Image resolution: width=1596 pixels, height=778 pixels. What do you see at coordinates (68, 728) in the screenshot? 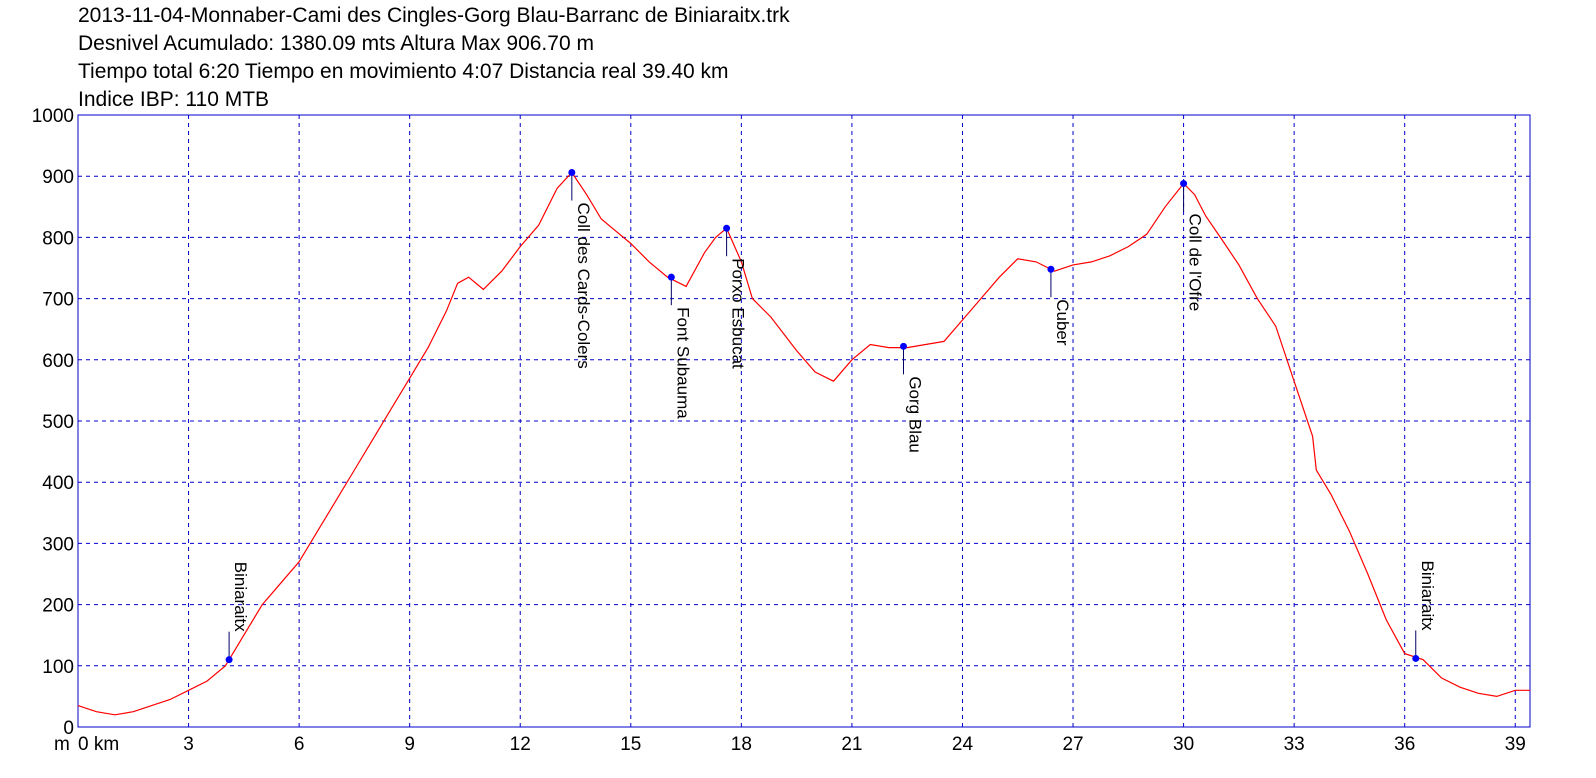
I see `y-tick-label: 0` at bounding box center [68, 728].